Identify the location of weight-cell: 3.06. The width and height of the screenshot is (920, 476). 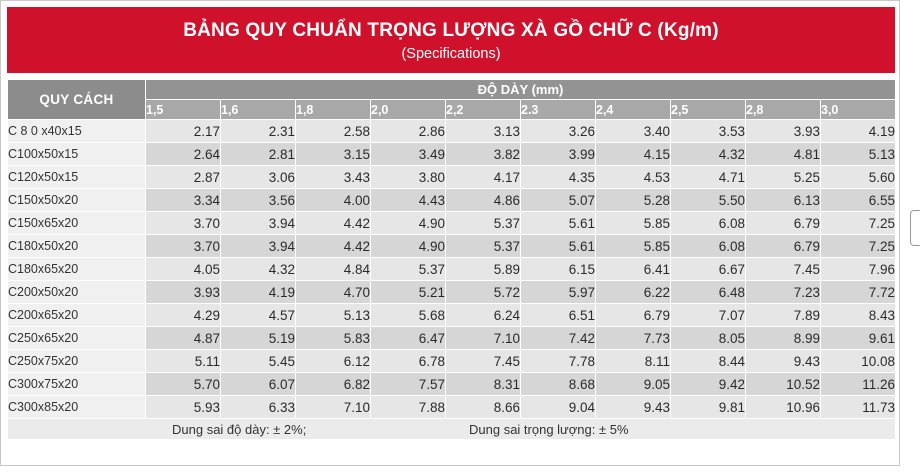
(258, 177).